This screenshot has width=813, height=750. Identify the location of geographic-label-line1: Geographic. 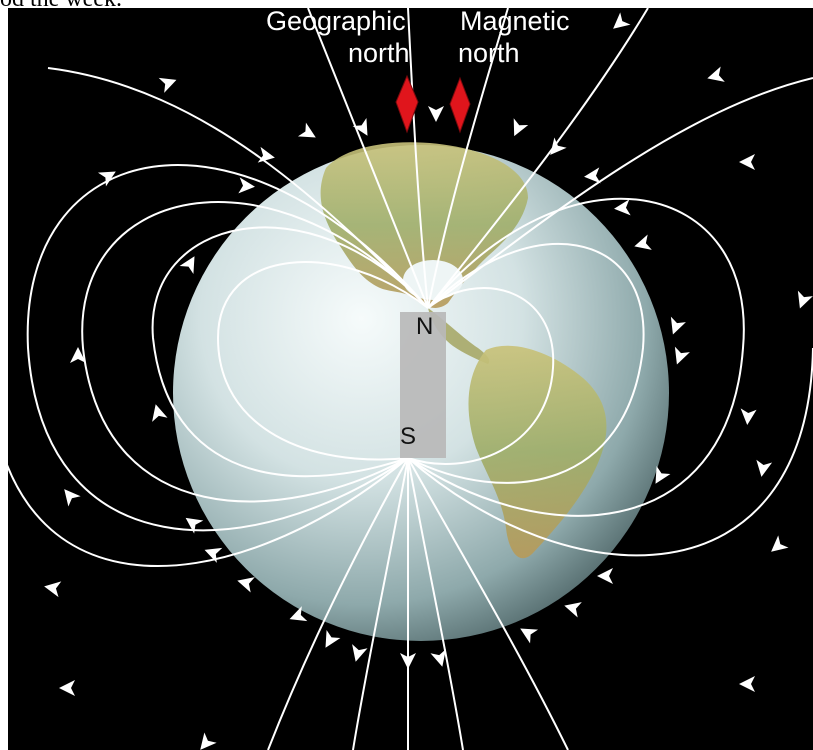
(336, 22).